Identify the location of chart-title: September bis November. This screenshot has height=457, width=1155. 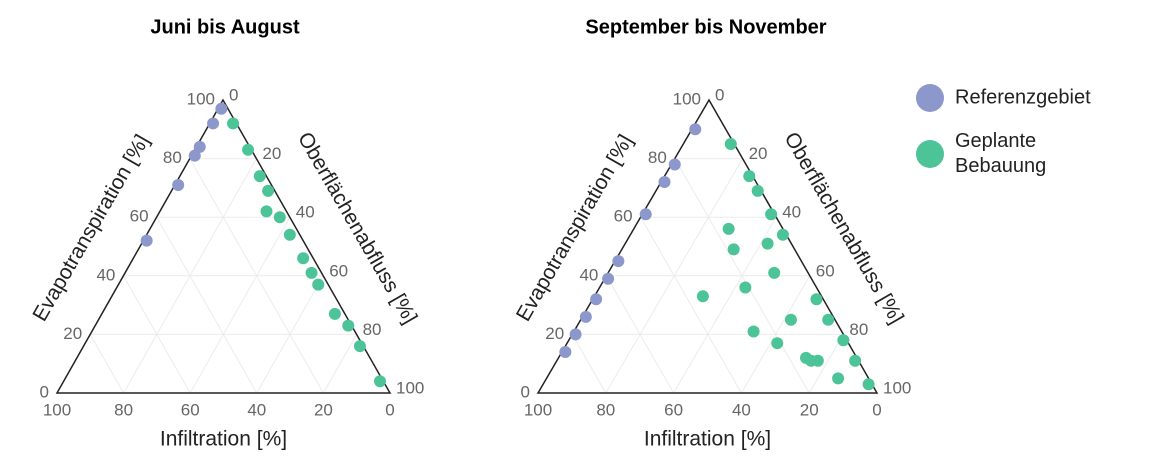
(705, 27).